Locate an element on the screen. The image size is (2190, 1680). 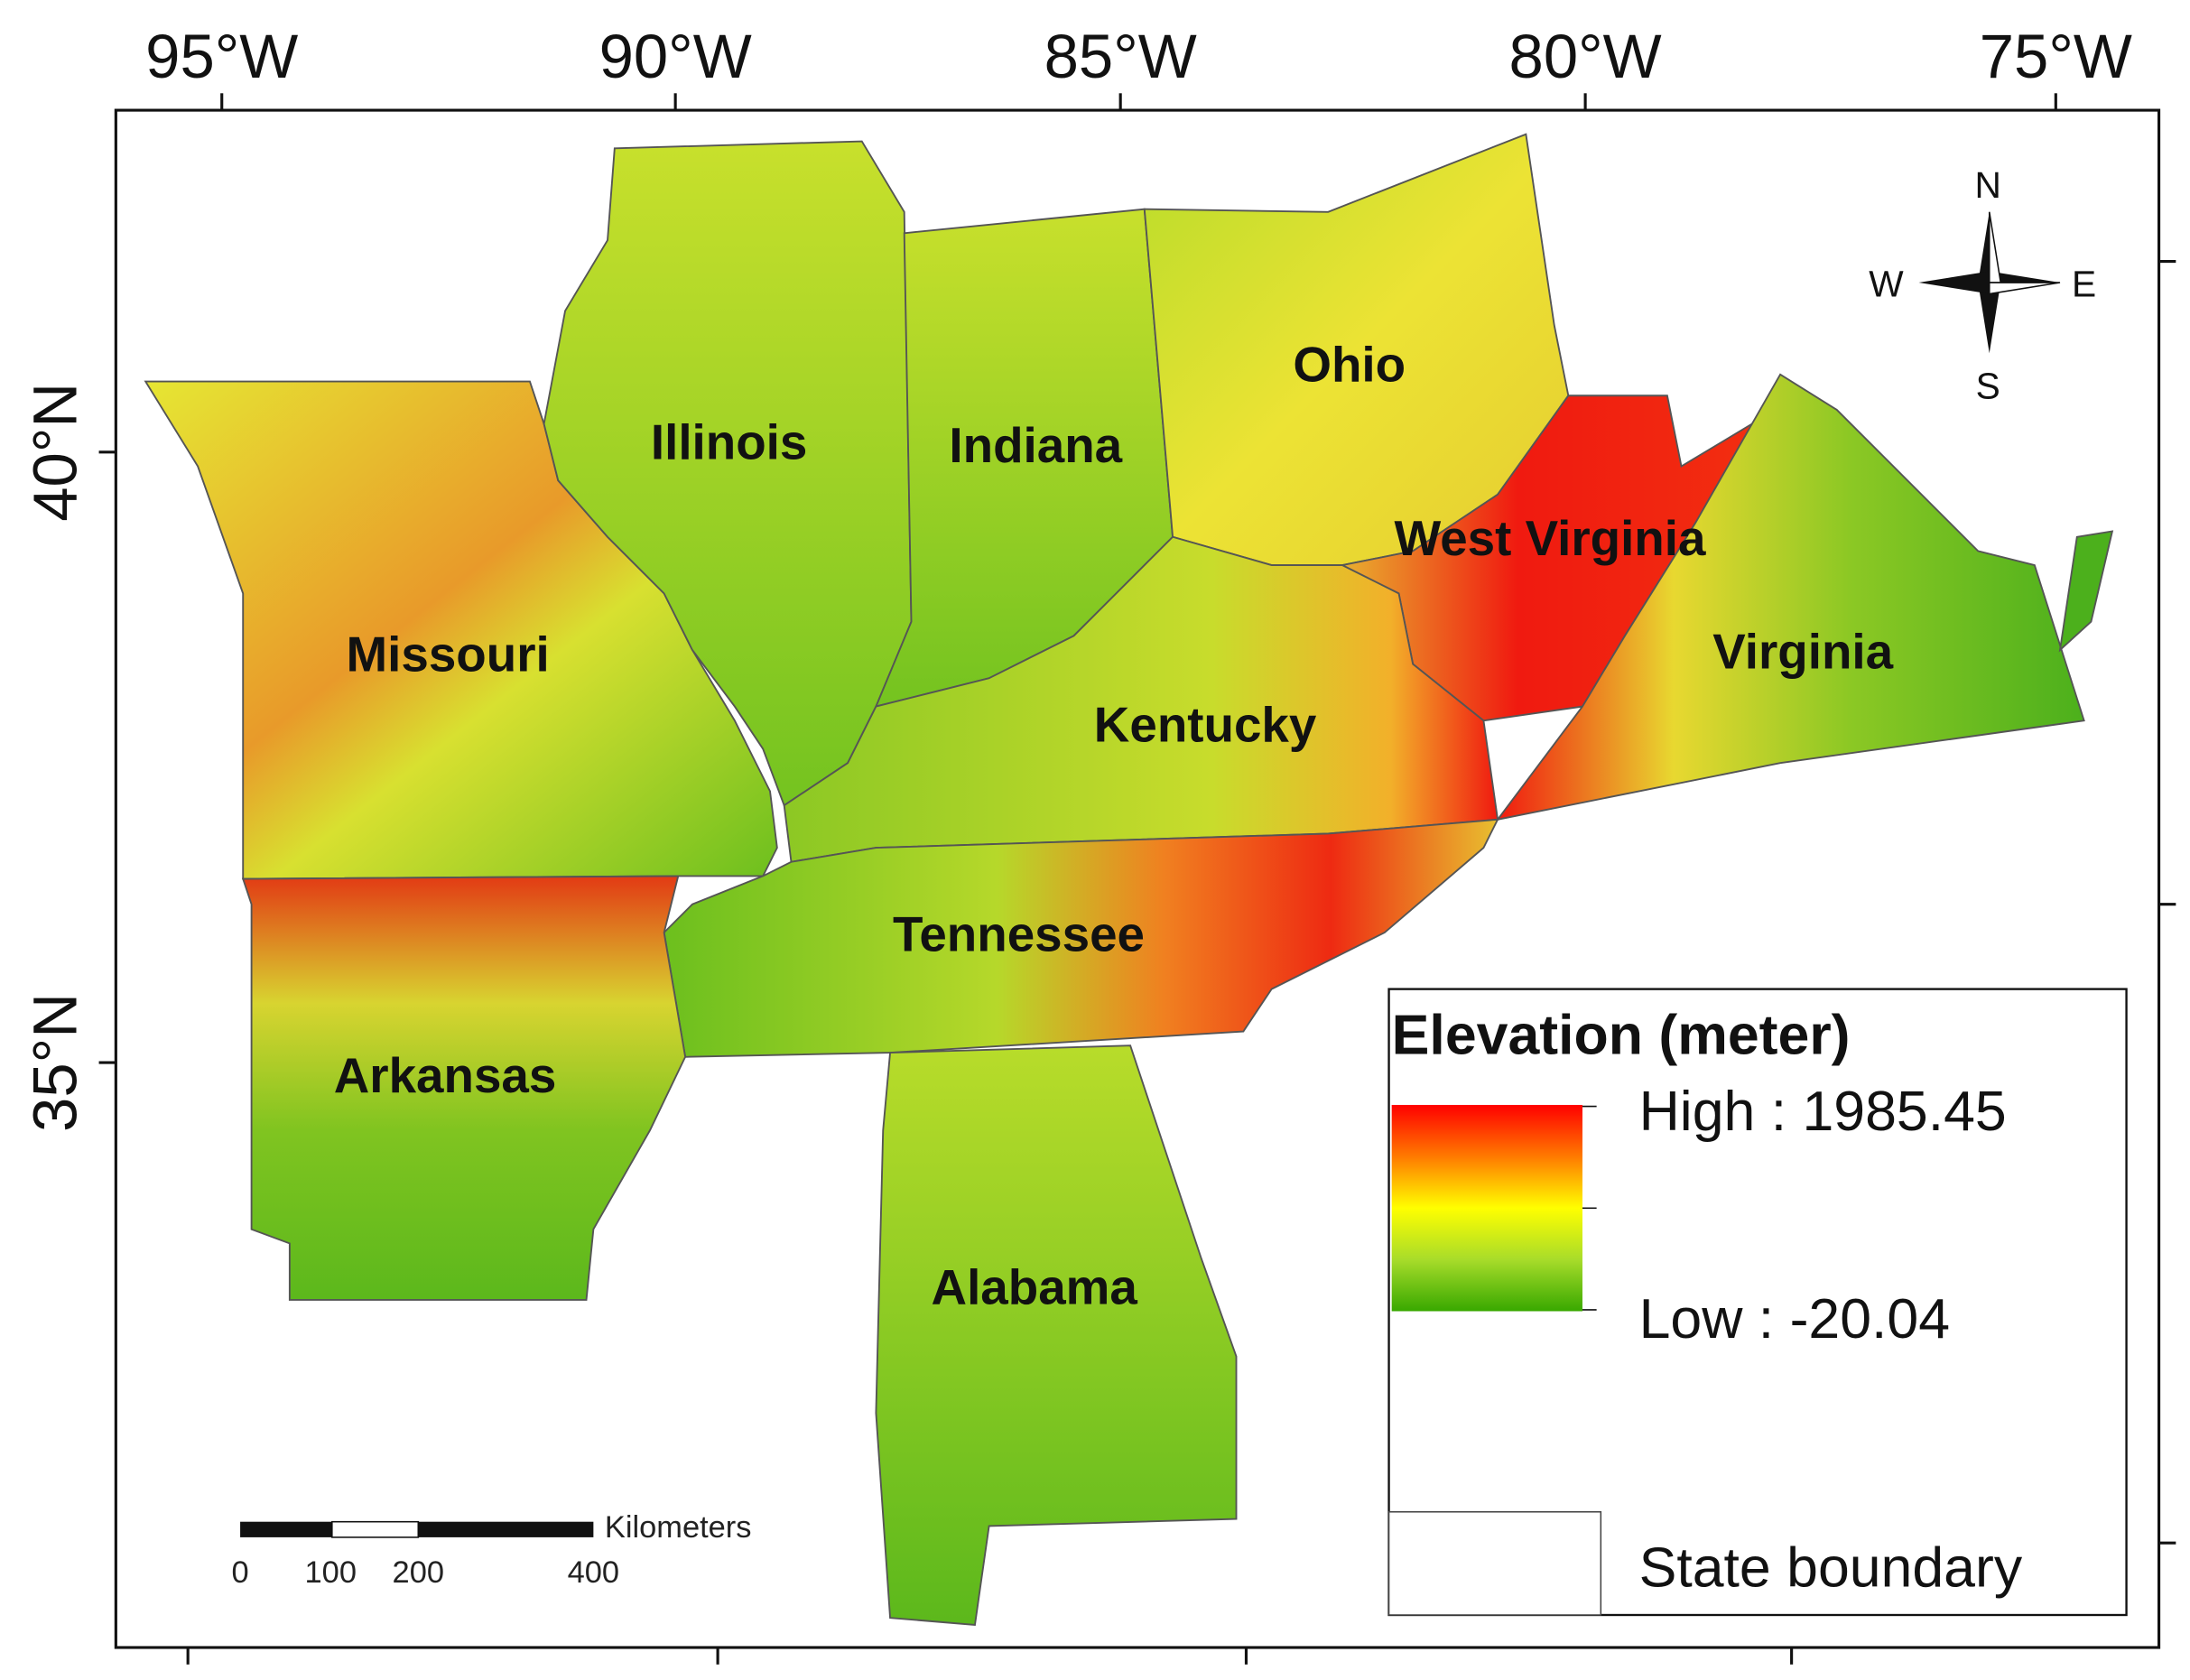
longitude-label: 95°W is located at coordinates (221, 56).